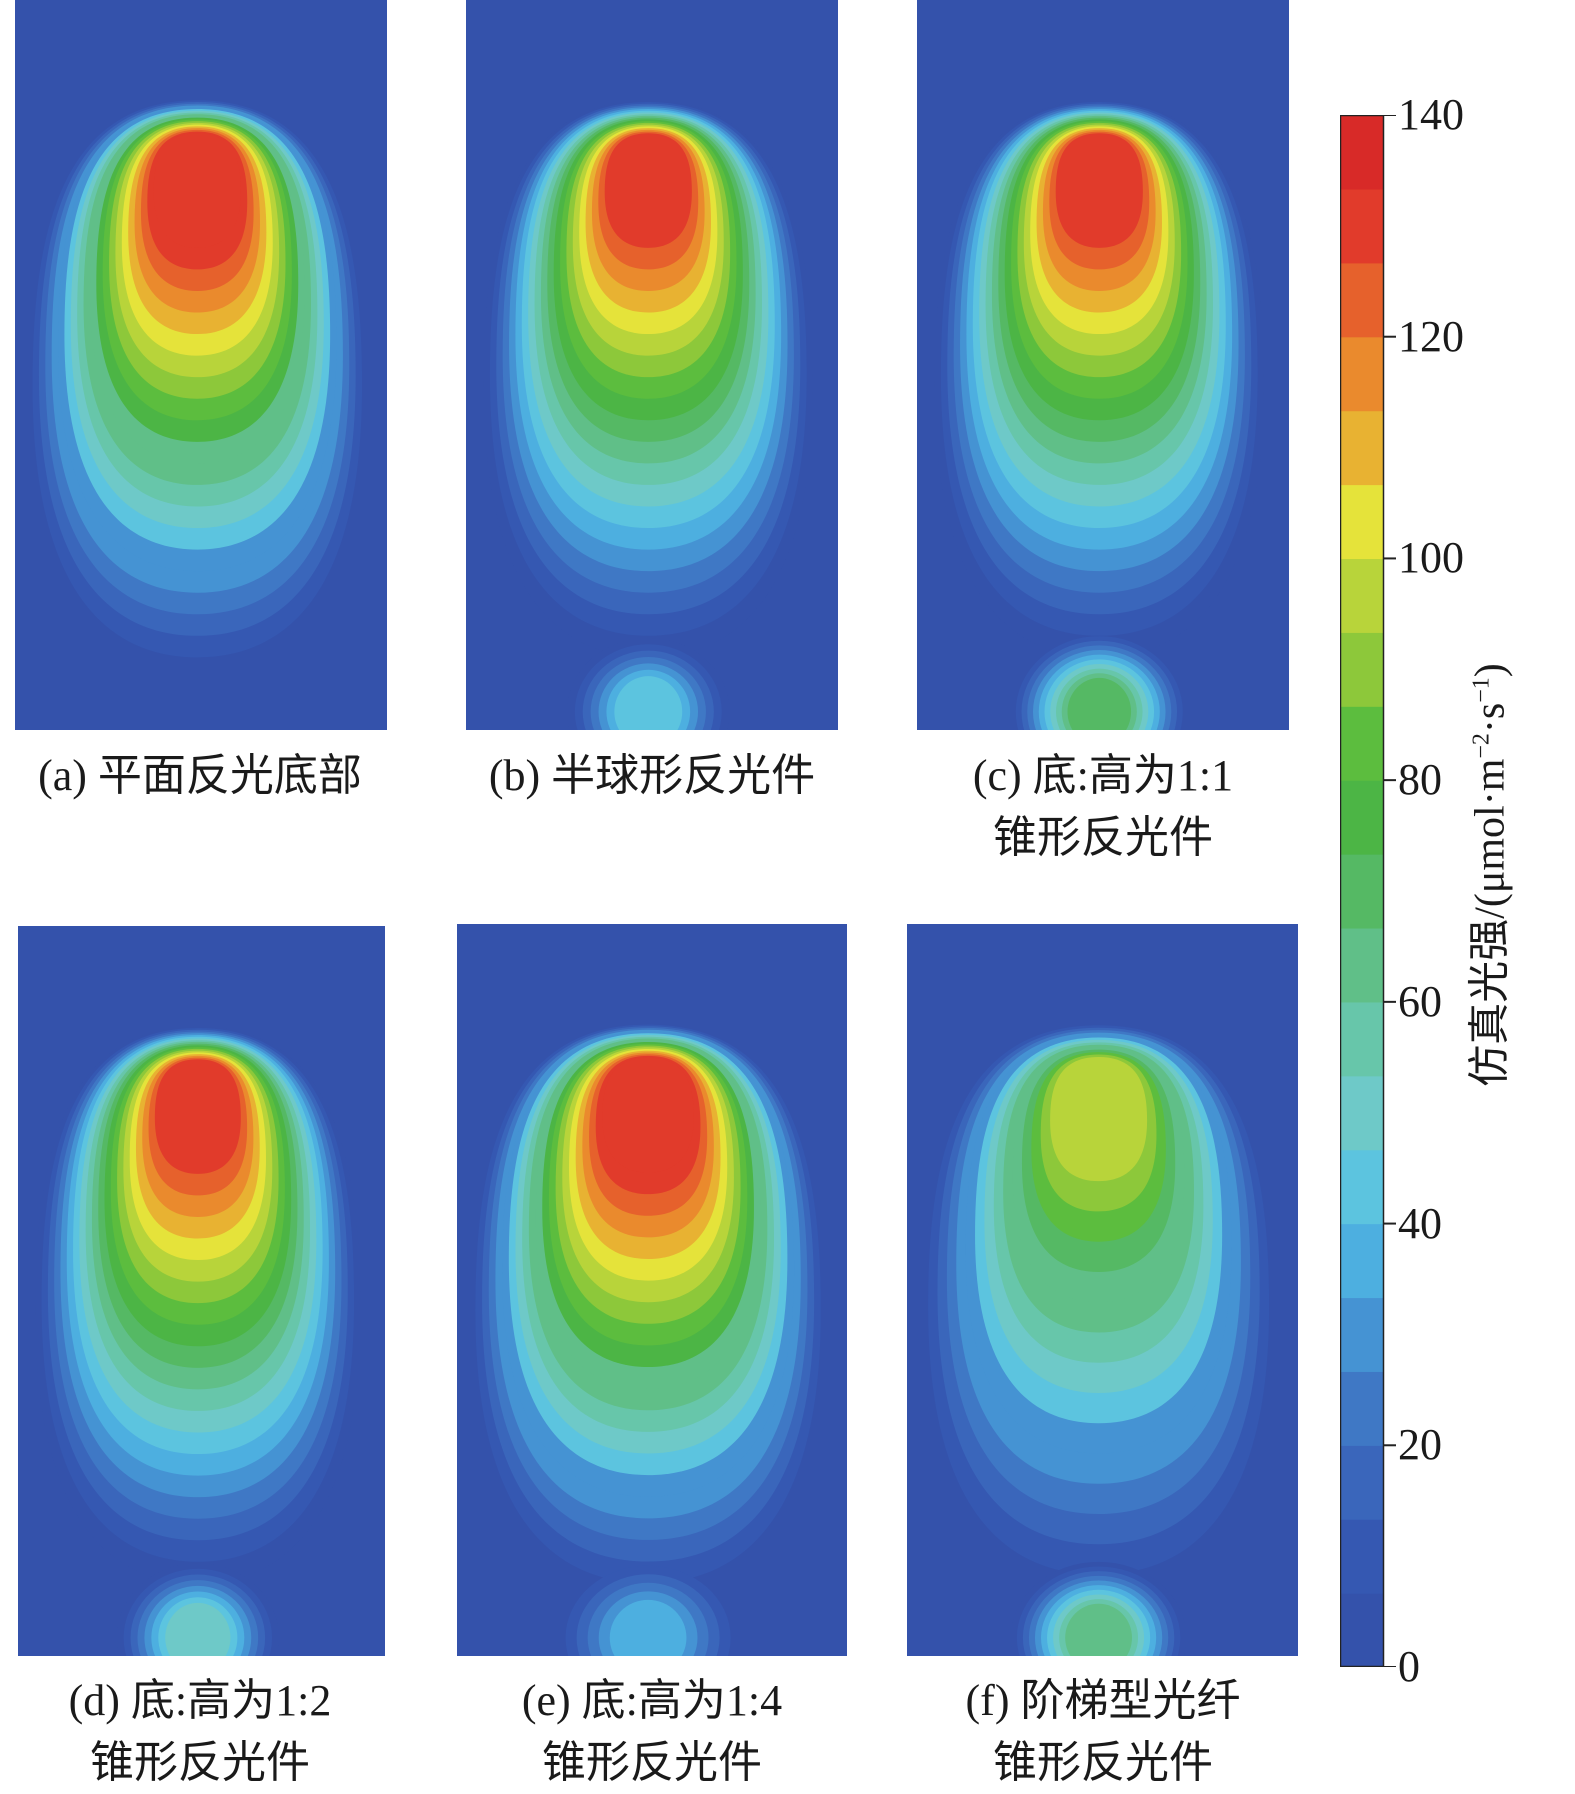  Describe the element at coordinates (1103, 807) in the screenshot. I see `caption-c: (c) 底:高为1:1 锥形反光件` at that location.